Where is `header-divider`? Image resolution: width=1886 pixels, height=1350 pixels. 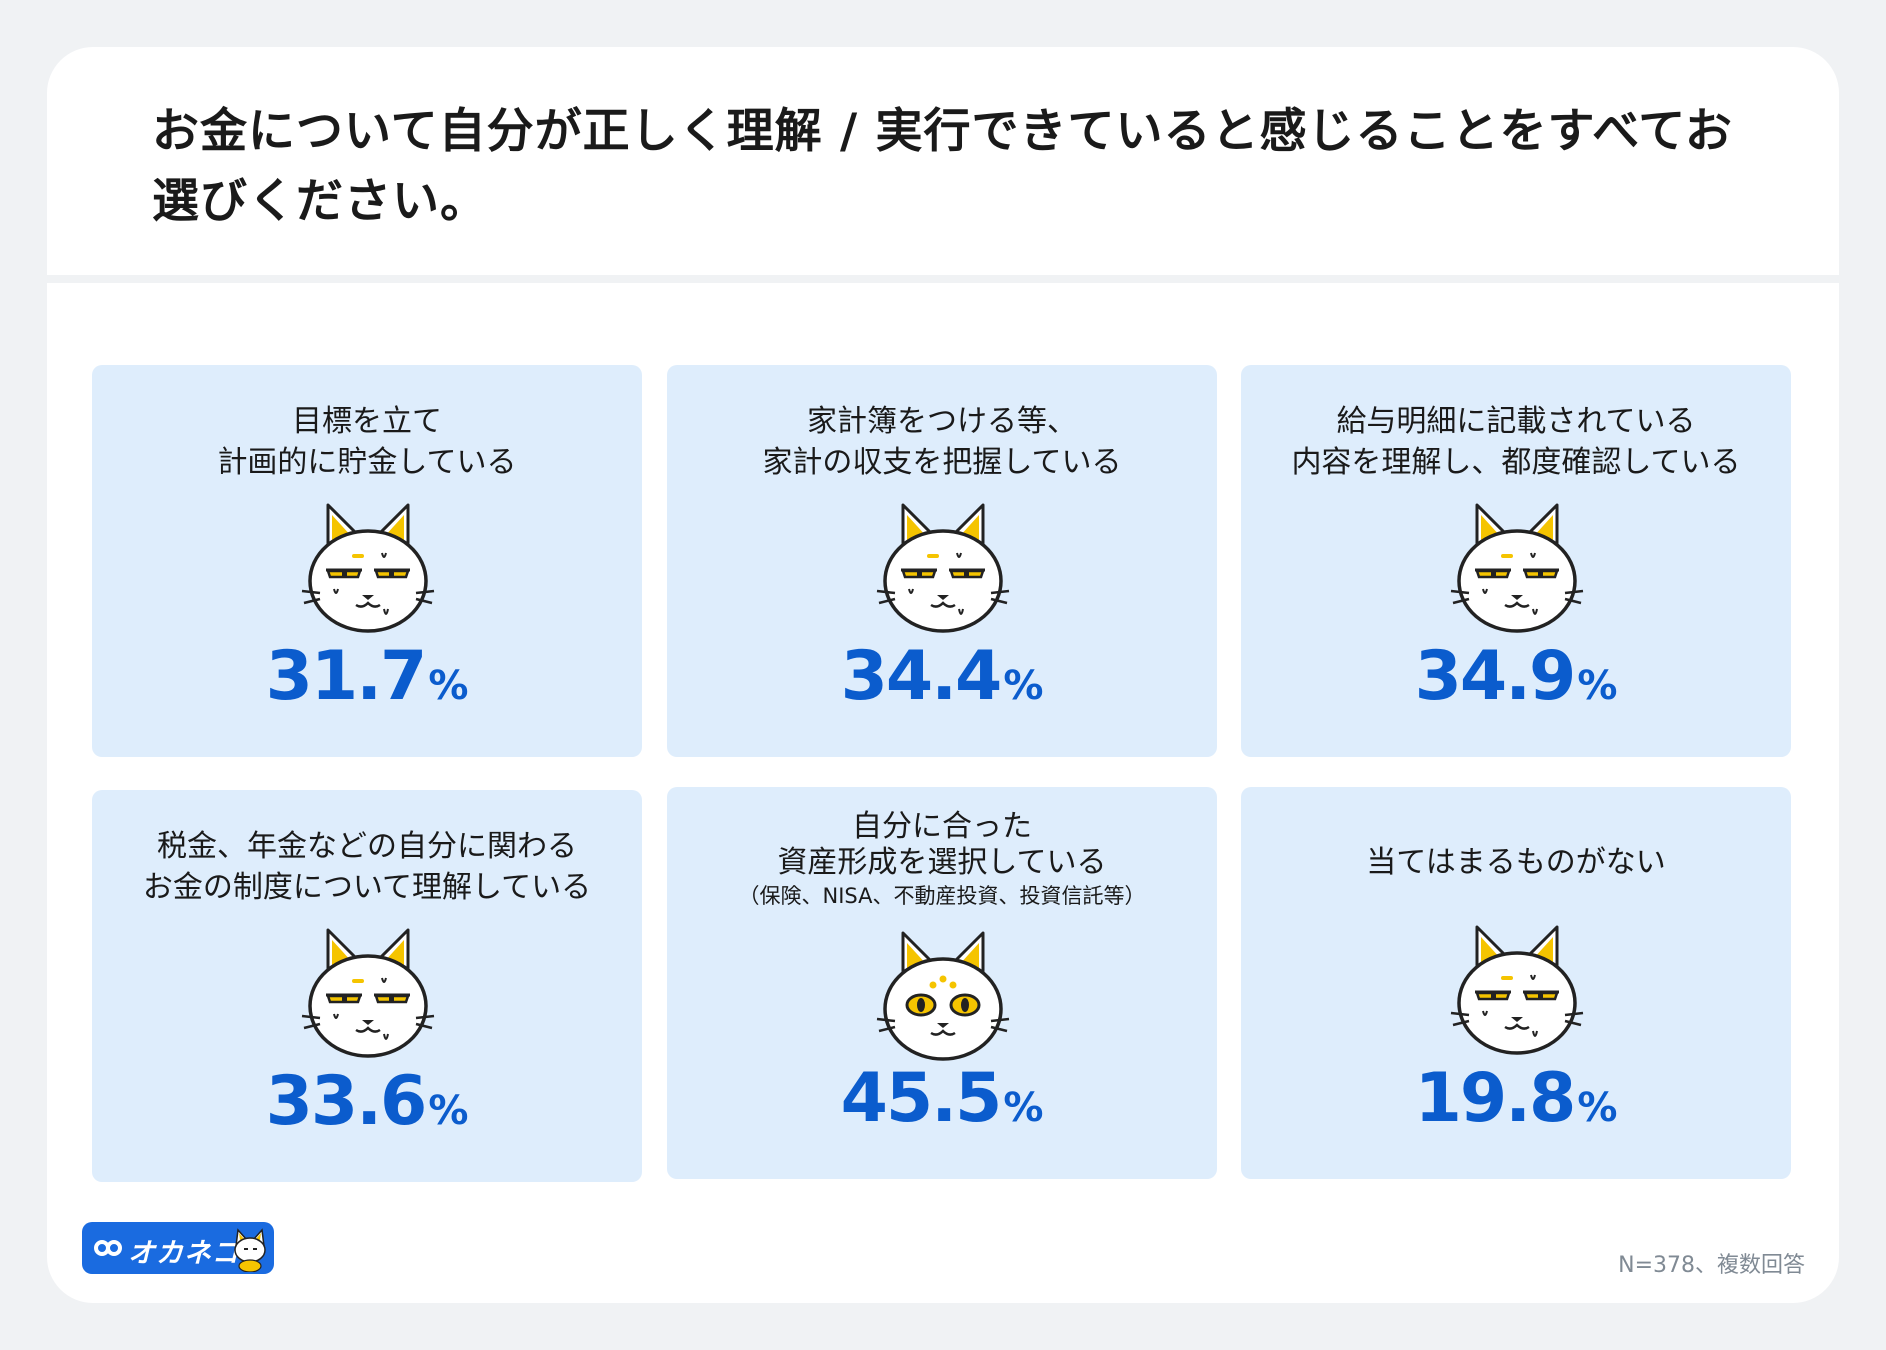 header-divider is located at coordinates (943, 279).